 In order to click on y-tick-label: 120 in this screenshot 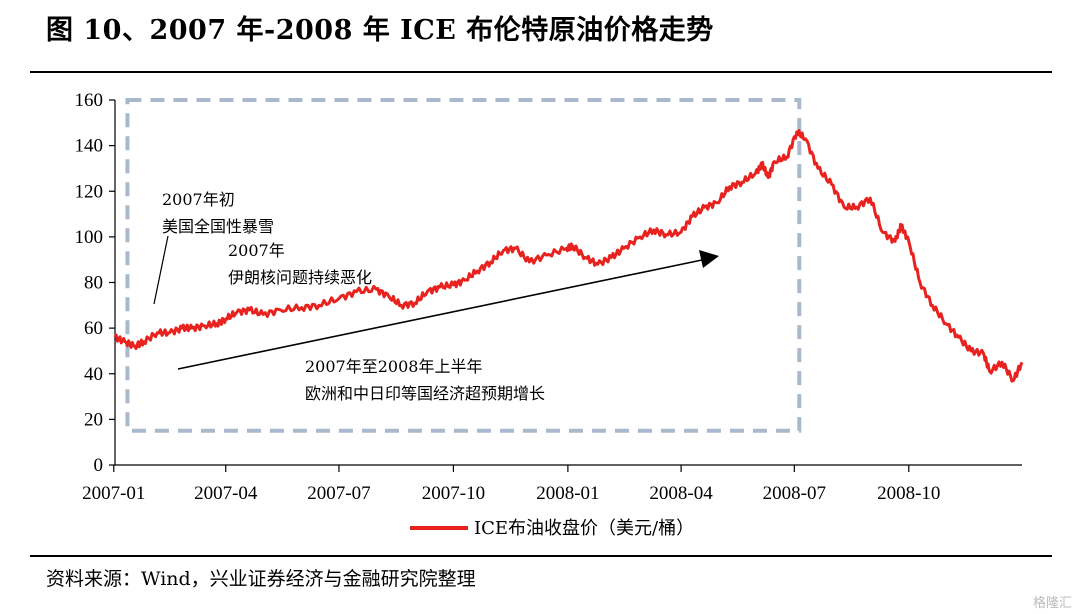, I will do `click(89, 191)`.